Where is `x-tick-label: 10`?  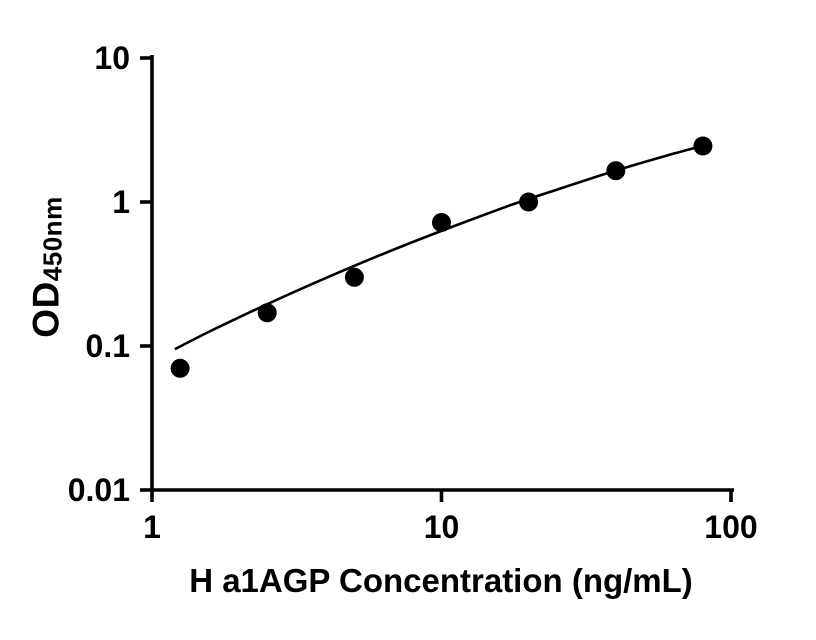
x-tick-label: 10 is located at coordinates (442, 527).